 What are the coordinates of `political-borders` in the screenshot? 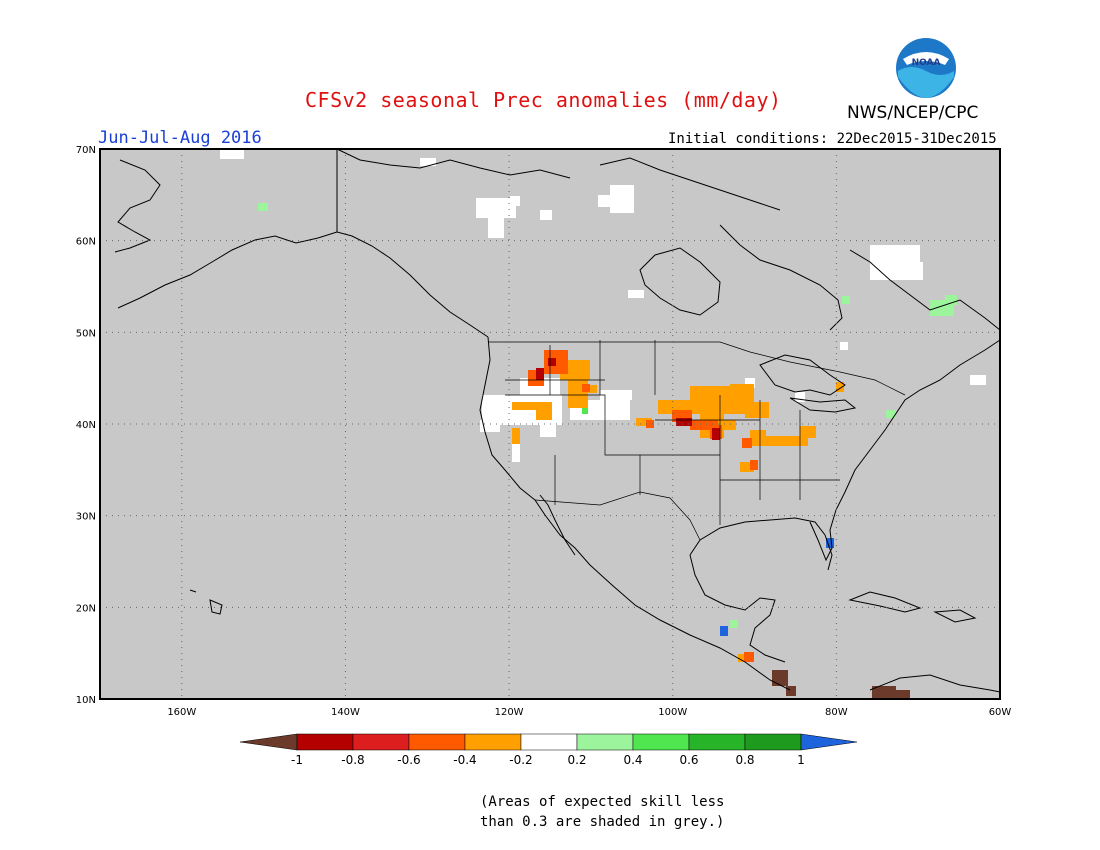 It's located at (697, 440).